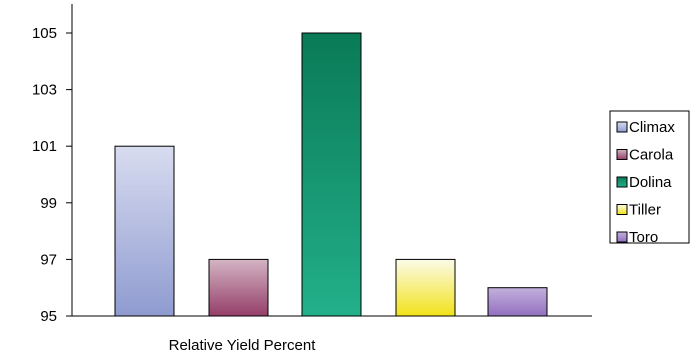 The width and height of the screenshot is (698, 356). Describe the element at coordinates (622, 182) in the screenshot. I see `legend-swatch-dolina` at that location.